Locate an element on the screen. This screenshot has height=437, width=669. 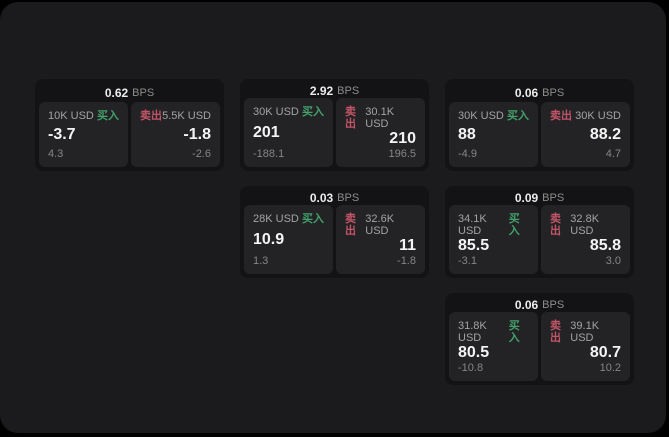
buy-delta: 1.3 is located at coordinates (261, 261).